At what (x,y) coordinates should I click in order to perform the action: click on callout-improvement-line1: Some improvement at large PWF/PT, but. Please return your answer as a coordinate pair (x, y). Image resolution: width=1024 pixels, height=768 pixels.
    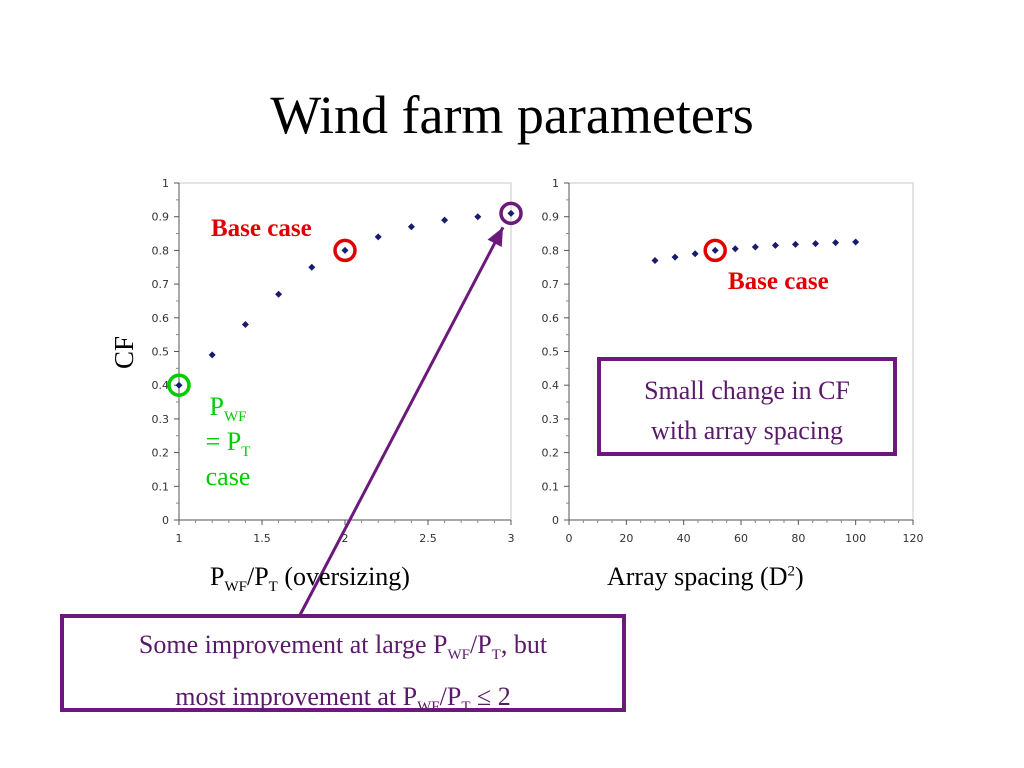
    Looking at the image, I should click on (343, 650).